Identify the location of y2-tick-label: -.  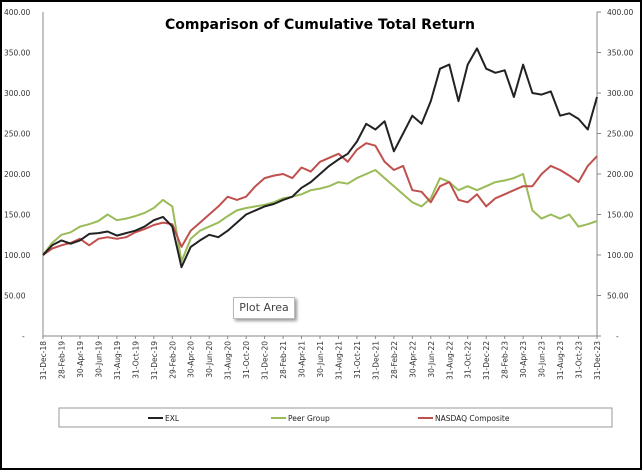
(617, 336).